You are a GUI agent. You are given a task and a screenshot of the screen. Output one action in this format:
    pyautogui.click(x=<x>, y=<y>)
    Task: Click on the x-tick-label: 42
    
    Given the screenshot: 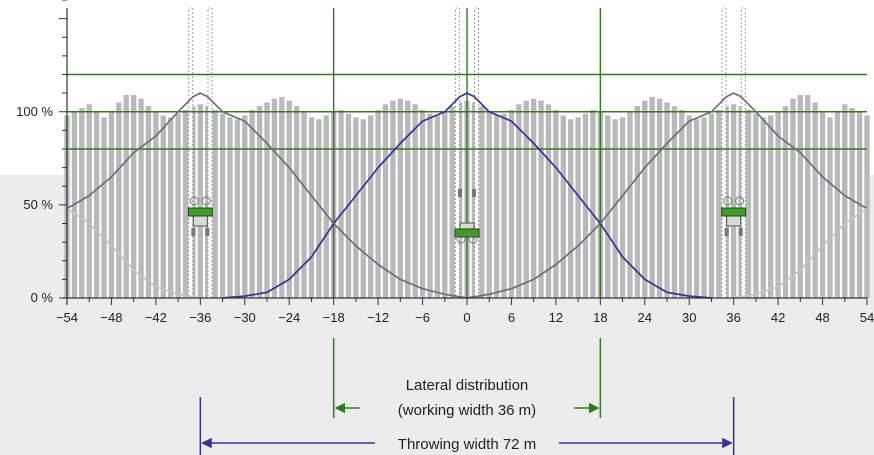 What is the action you would take?
    pyautogui.click(x=778, y=317)
    